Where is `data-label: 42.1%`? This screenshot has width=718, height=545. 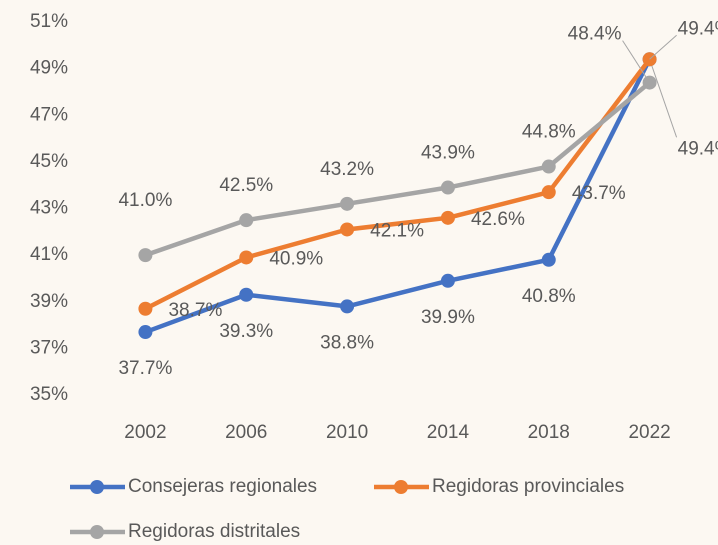
data-label: 42.1% is located at coordinates (397, 230).